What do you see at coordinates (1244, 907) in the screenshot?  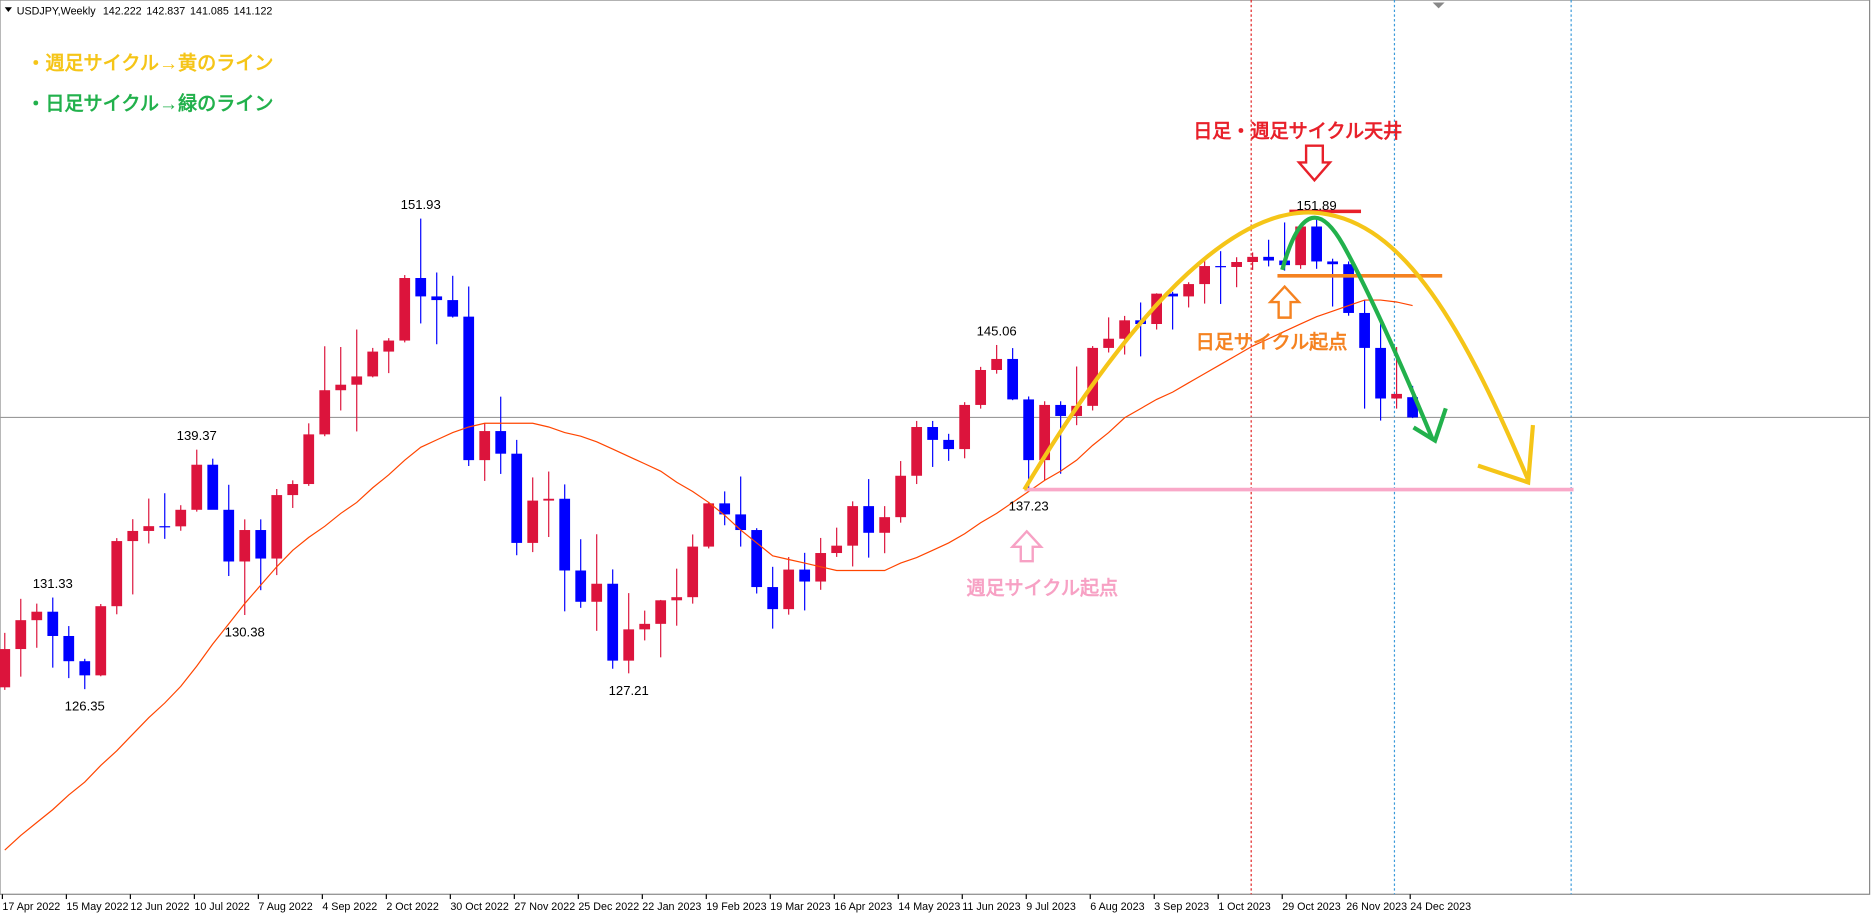 I see `x-tick-label: 1 Oct 2023` at bounding box center [1244, 907].